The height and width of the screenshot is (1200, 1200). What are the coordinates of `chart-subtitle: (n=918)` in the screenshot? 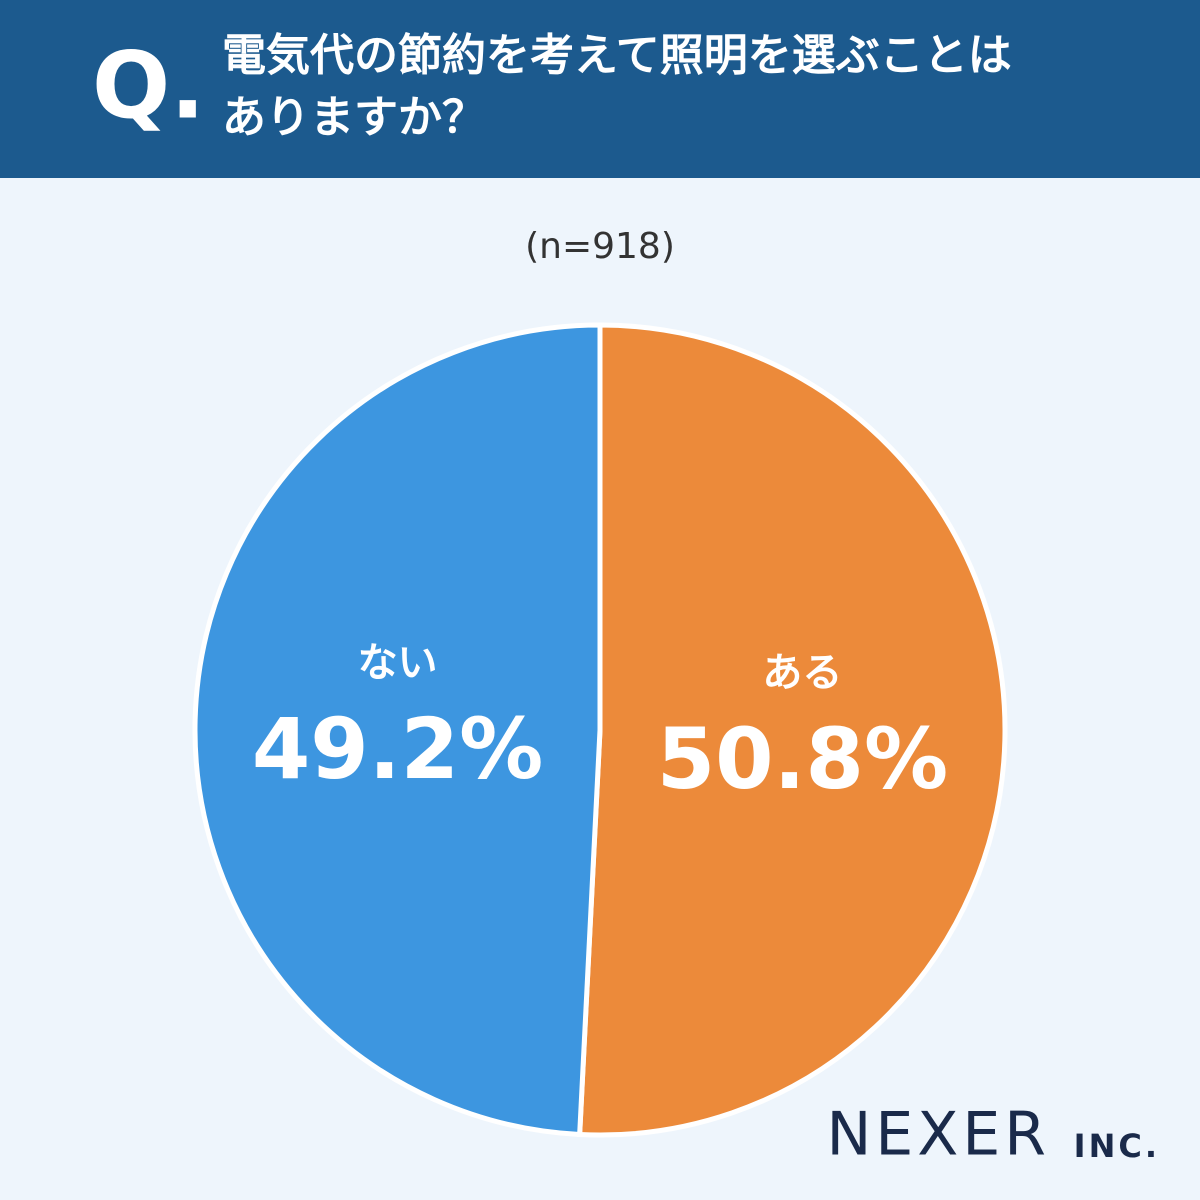 It's located at (600, 246).